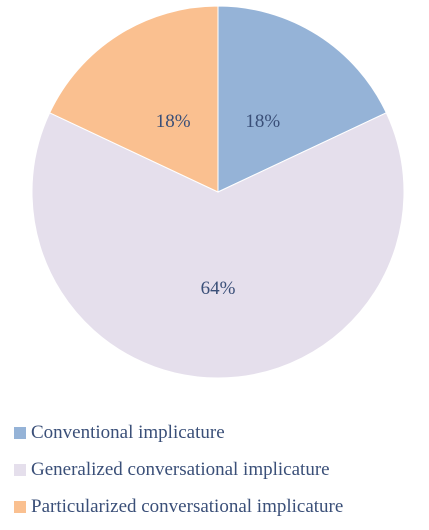  I want to click on pie-slice-conventional, so click(302, 99).